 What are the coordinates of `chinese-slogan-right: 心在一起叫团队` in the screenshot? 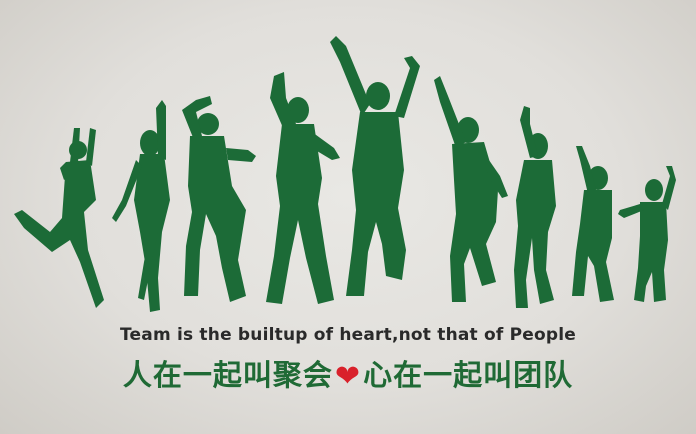 It's located at (468, 375).